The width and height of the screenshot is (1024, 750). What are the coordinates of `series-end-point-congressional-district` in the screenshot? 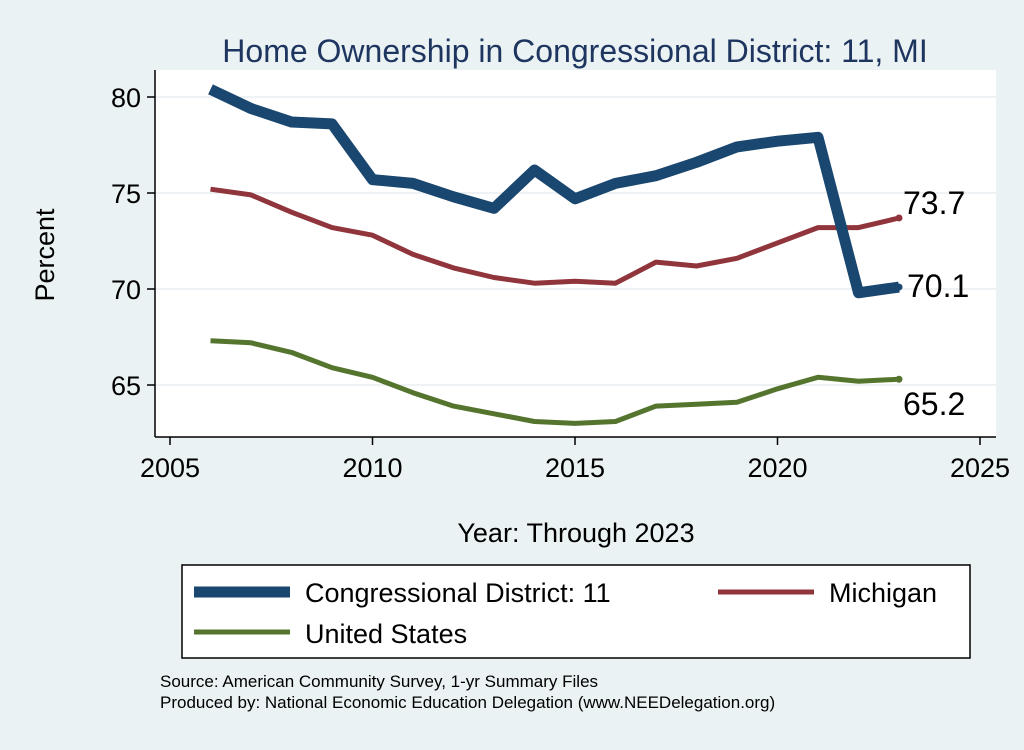 It's located at (899, 287).